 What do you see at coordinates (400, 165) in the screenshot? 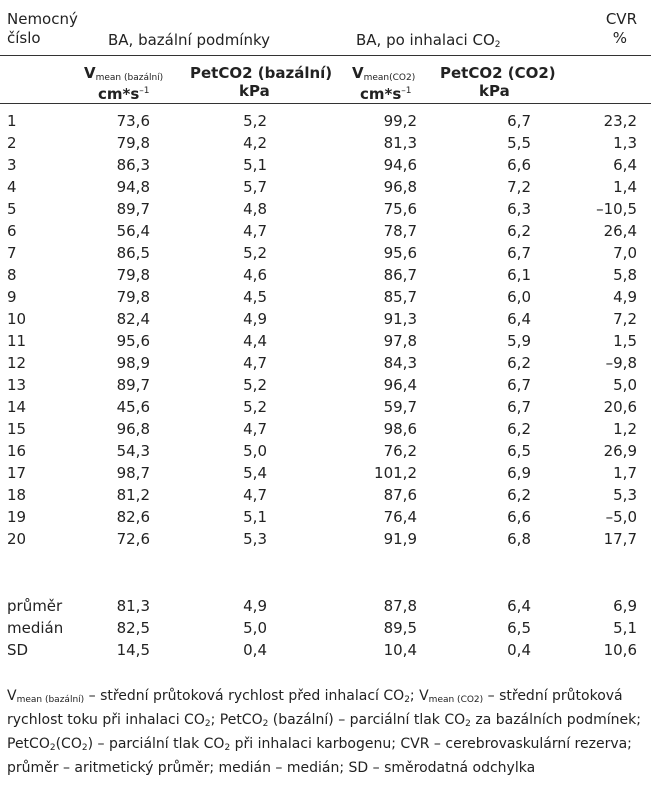
I see `cell-vmean-co2: 94,6` at bounding box center [400, 165].